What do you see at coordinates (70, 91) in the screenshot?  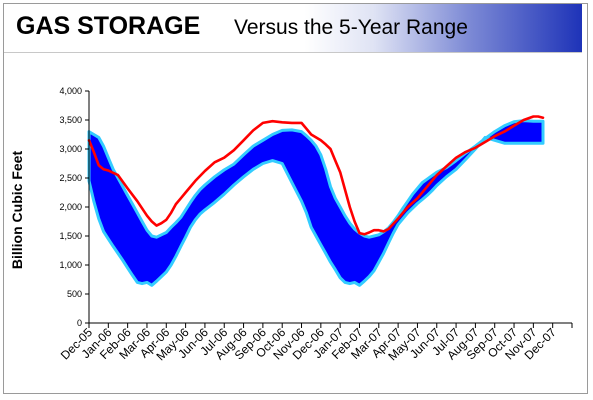 I see `y-tick-label: 4,000` at bounding box center [70, 91].